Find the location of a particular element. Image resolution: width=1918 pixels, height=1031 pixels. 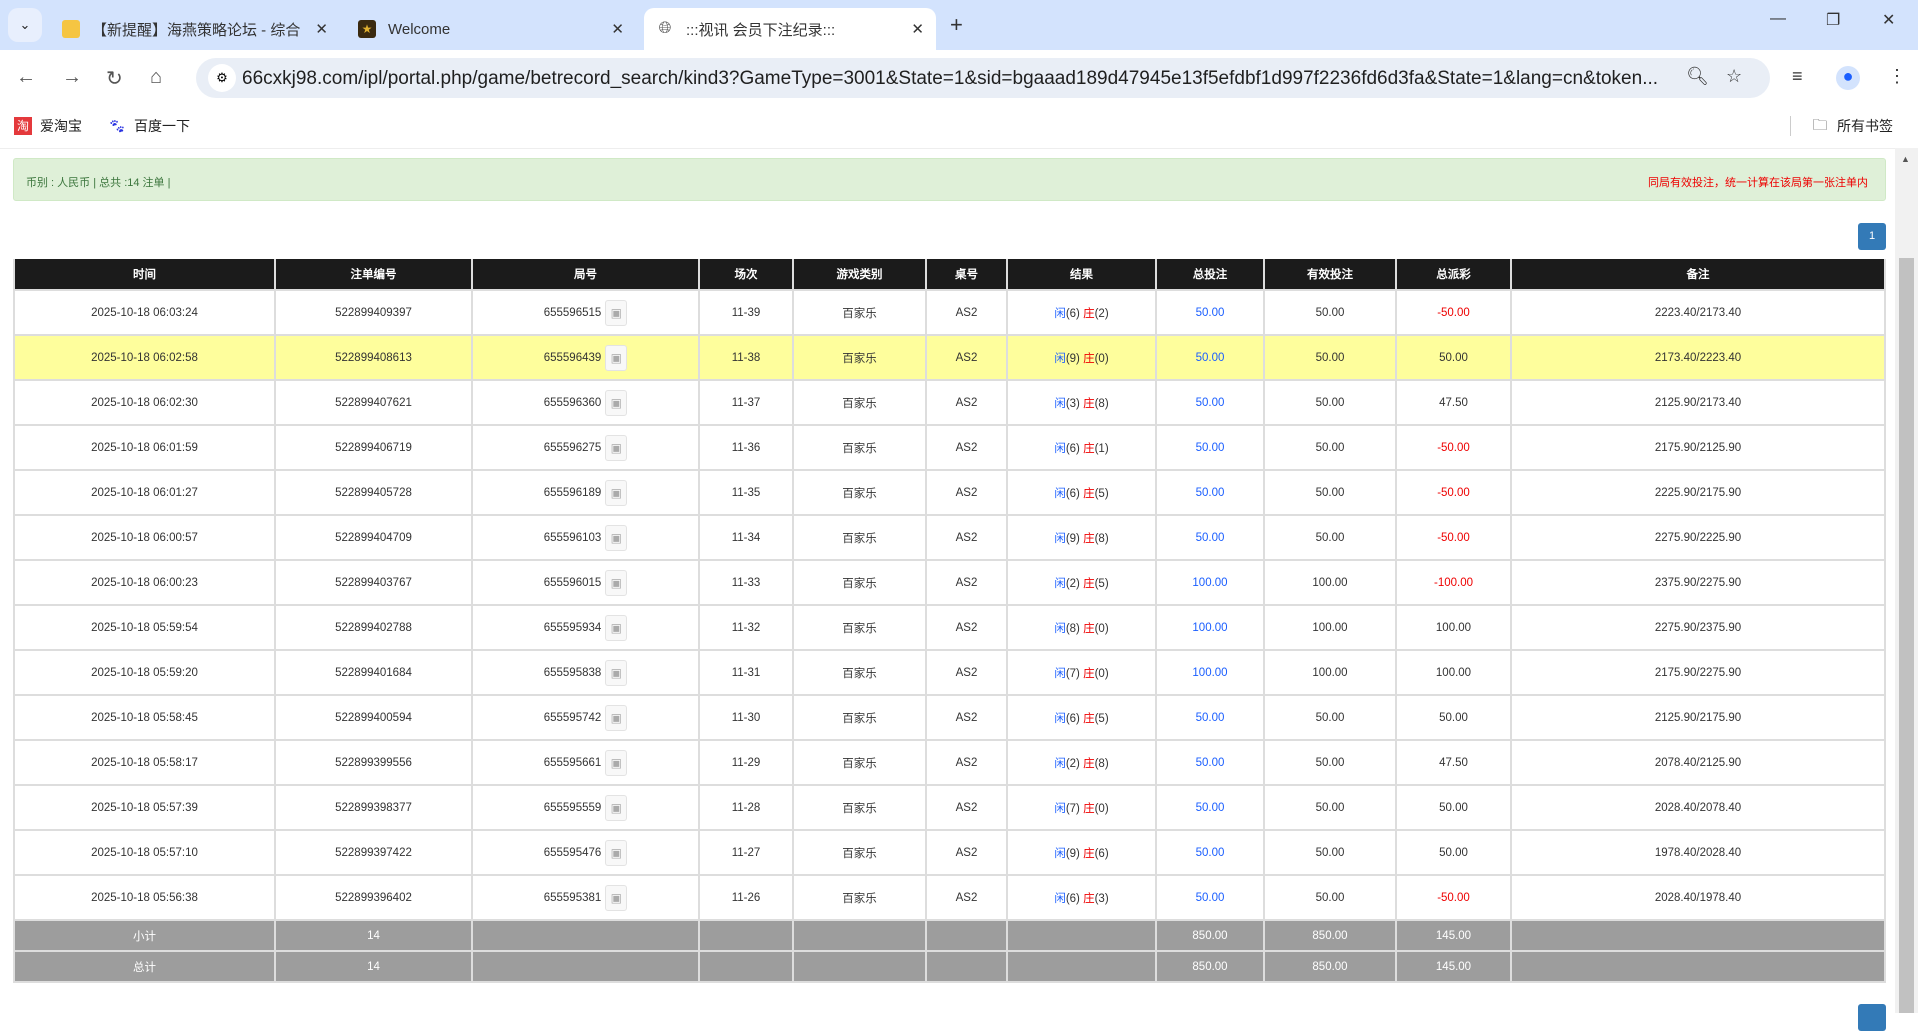

menu-icon: ⋮ is located at coordinates (1897, 76).